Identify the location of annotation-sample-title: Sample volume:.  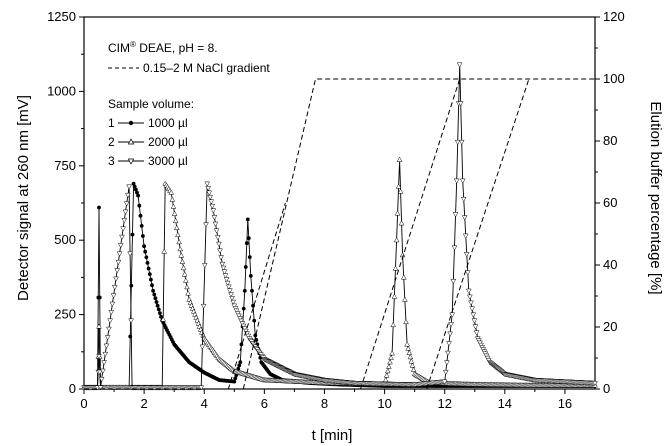
(151, 104).